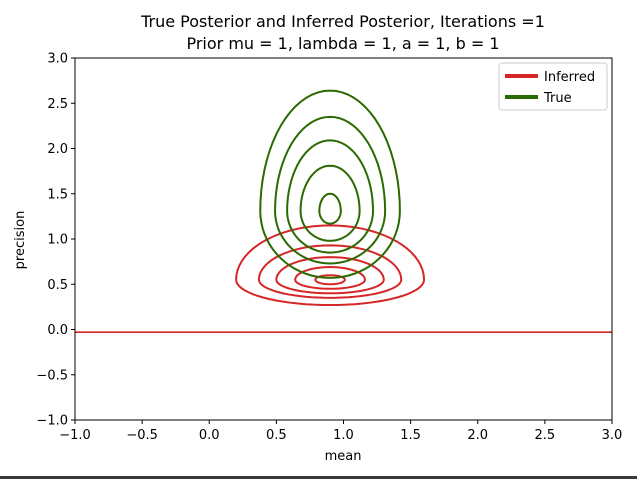 The width and height of the screenshot is (637, 479). I want to click on x-tick-label: 1.5, so click(410, 435).